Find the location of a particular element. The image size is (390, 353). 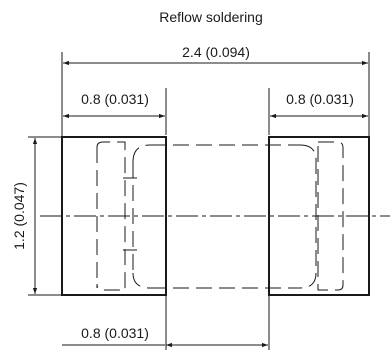

right-pad-width-label: 0.8 (0.031) is located at coordinates (320, 99).